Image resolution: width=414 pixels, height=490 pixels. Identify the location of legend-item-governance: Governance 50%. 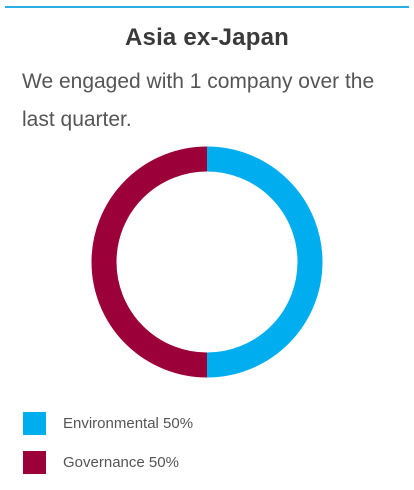
(108, 462).